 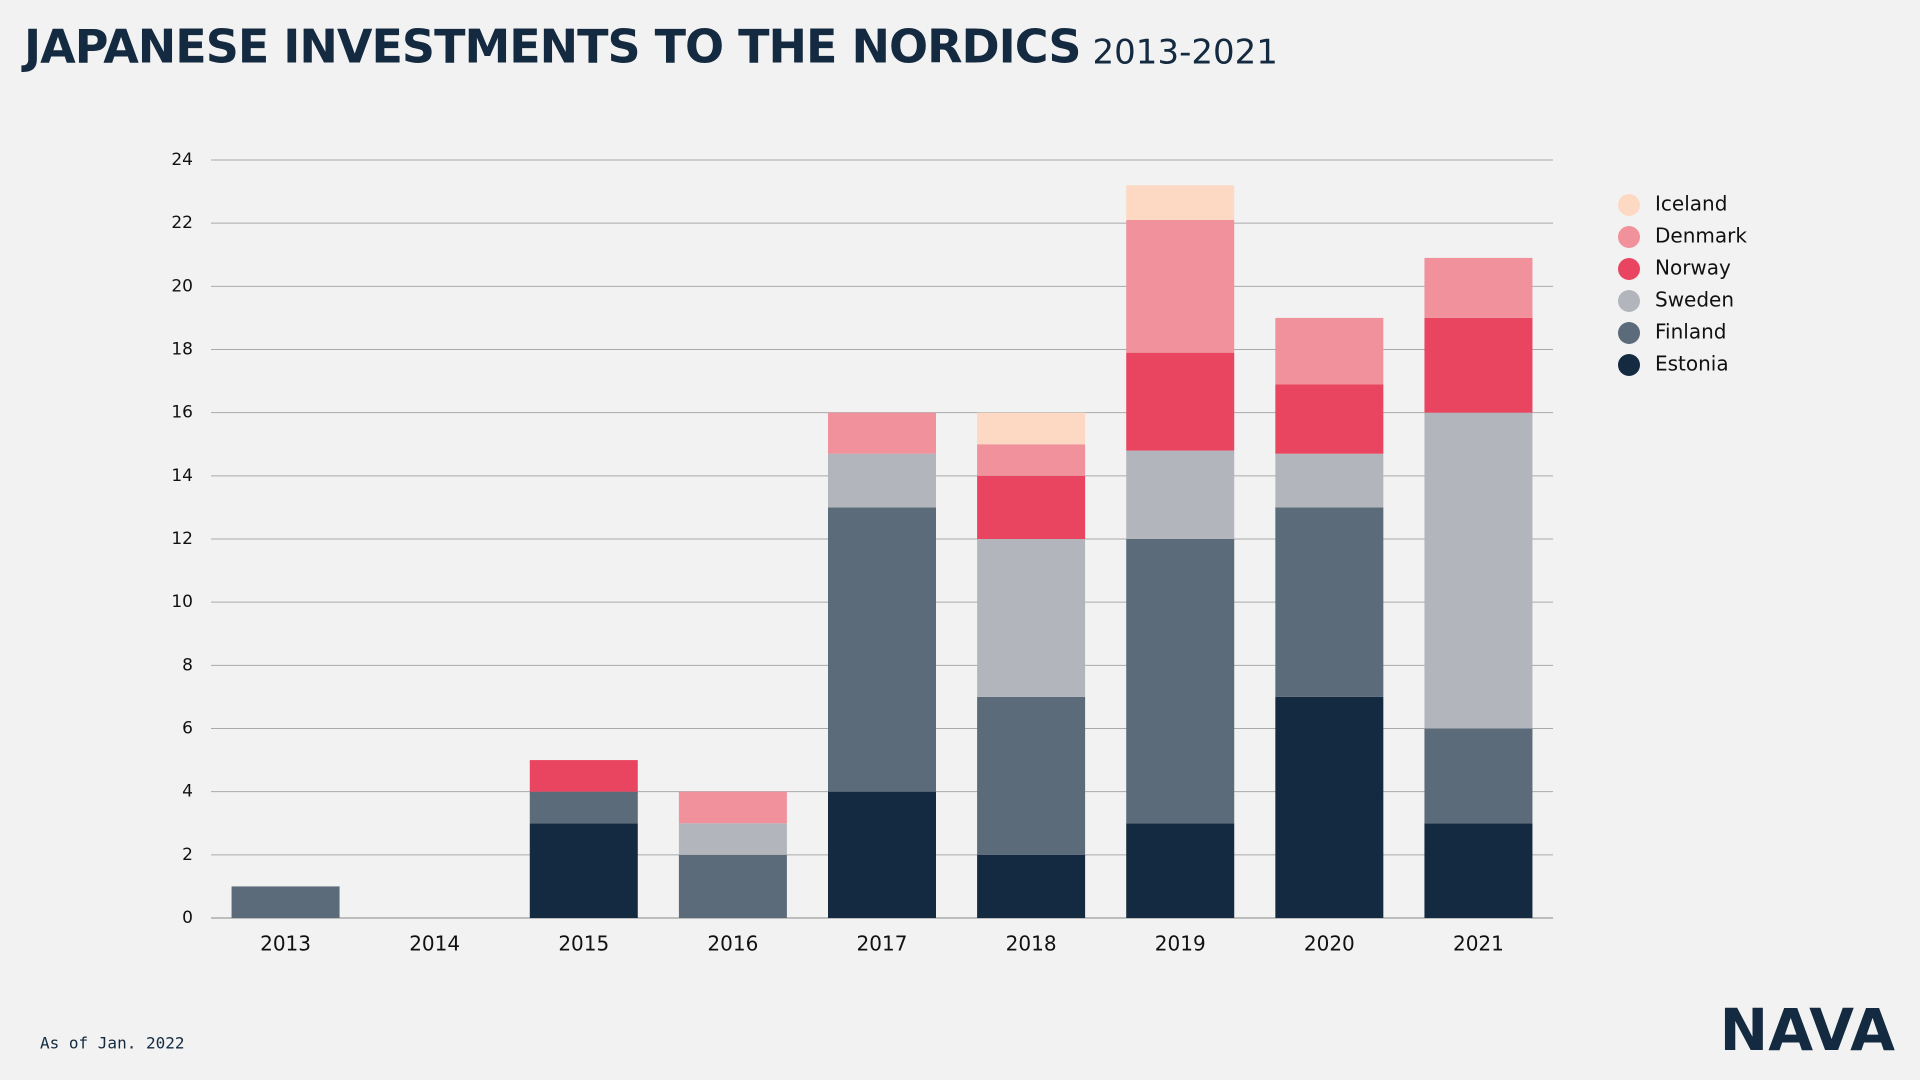 I want to click on y-tick-label: 2, so click(x=187, y=855).